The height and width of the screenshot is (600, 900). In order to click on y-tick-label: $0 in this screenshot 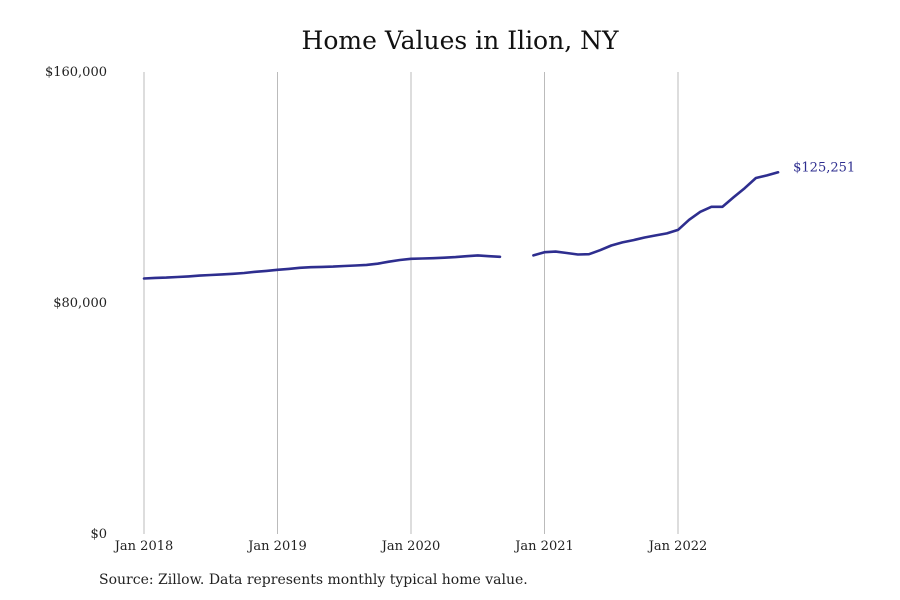, I will do `click(98, 534)`.